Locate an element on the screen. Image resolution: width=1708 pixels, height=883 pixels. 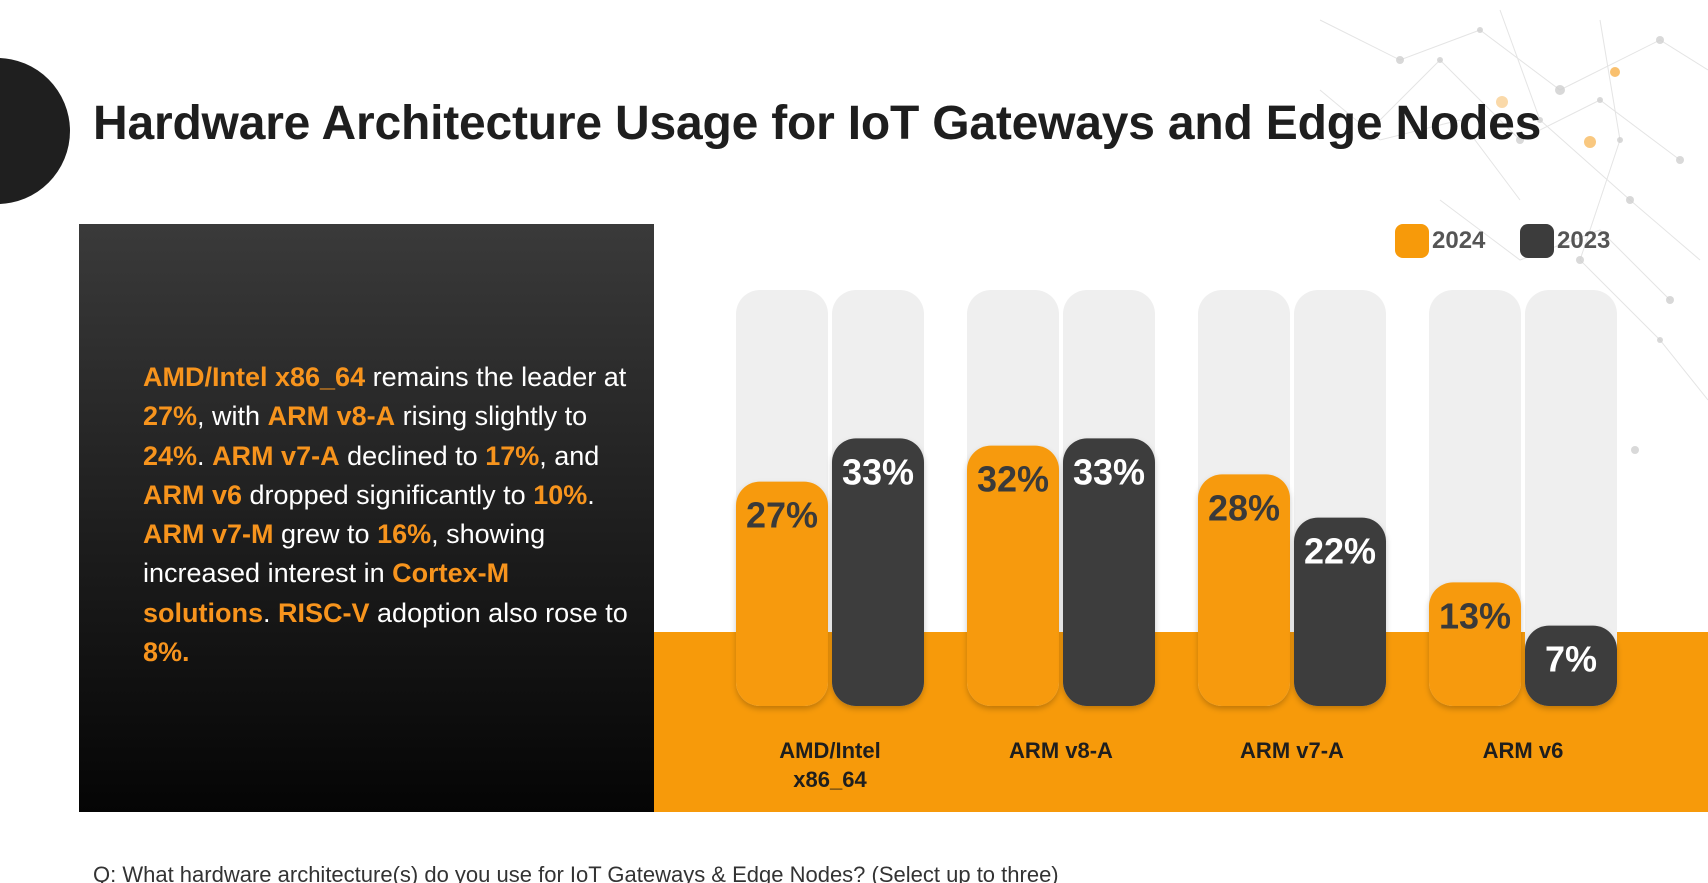
summary-highlight: ARM v6 is located at coordinates (193, 494).